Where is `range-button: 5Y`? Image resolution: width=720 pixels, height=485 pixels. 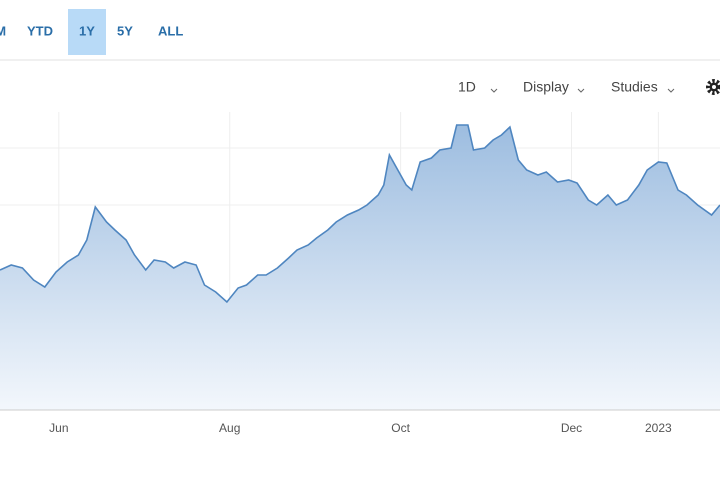
range-button: 5Y is located at coordinates (125, 30).